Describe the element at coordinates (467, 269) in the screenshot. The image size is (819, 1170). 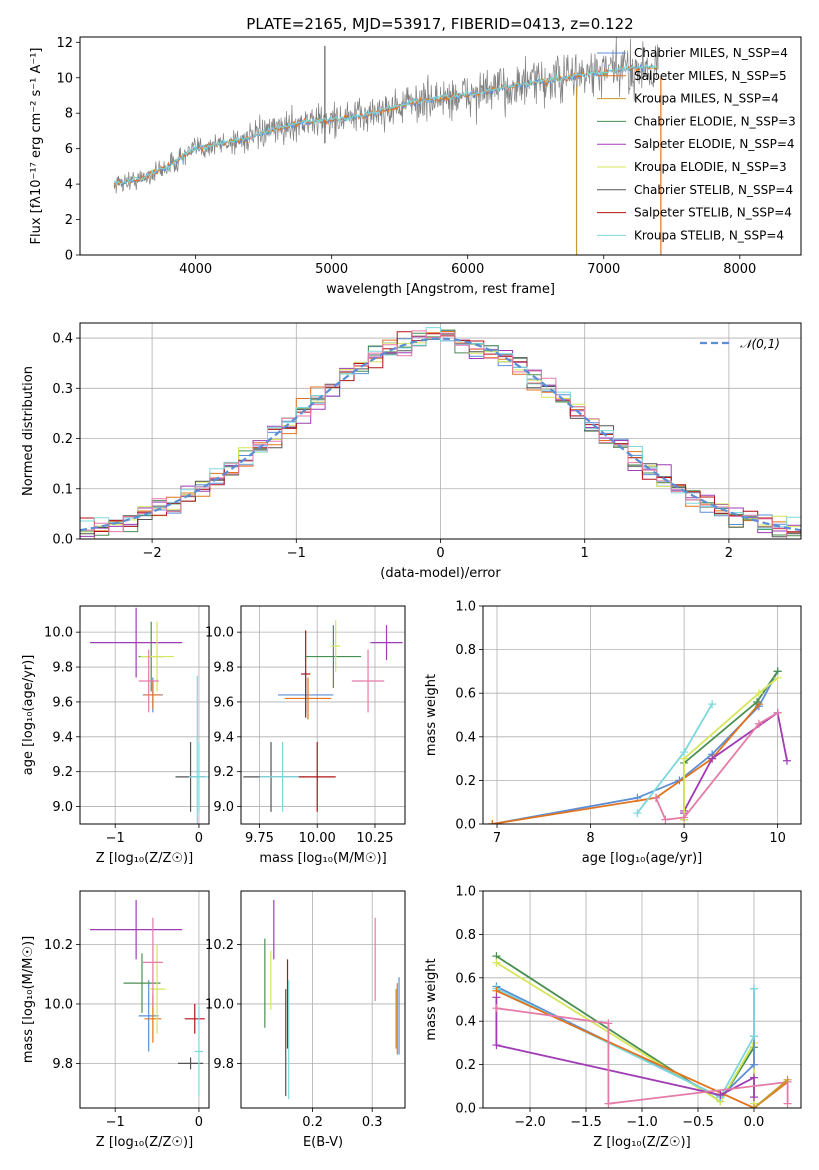
I see `x-tick-label: 6000` at that location.